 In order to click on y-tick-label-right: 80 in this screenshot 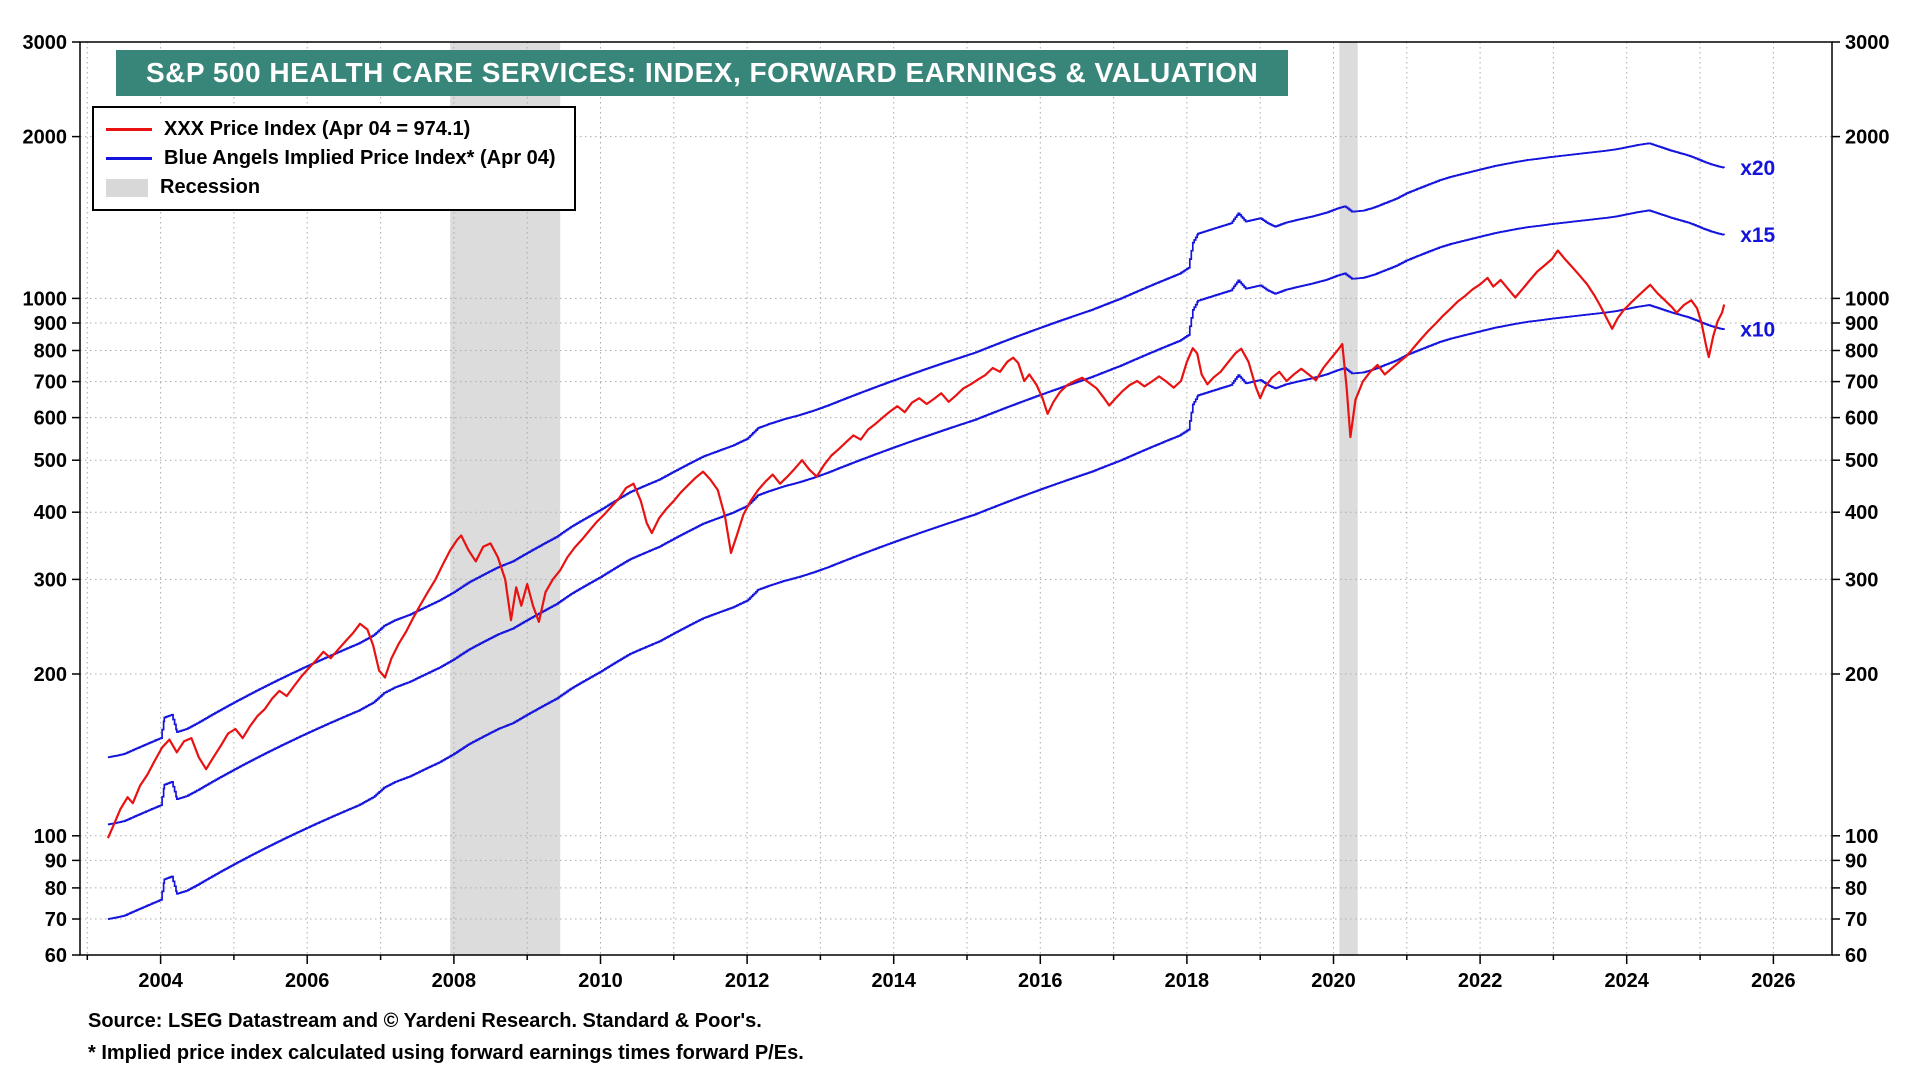, I will do `click(1856, 889)`.